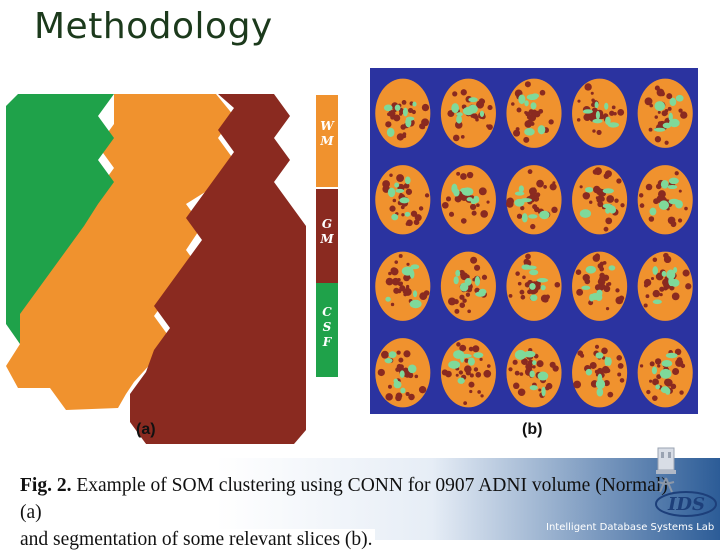  I want to click on legend-wm: W M, so click(327, 141).